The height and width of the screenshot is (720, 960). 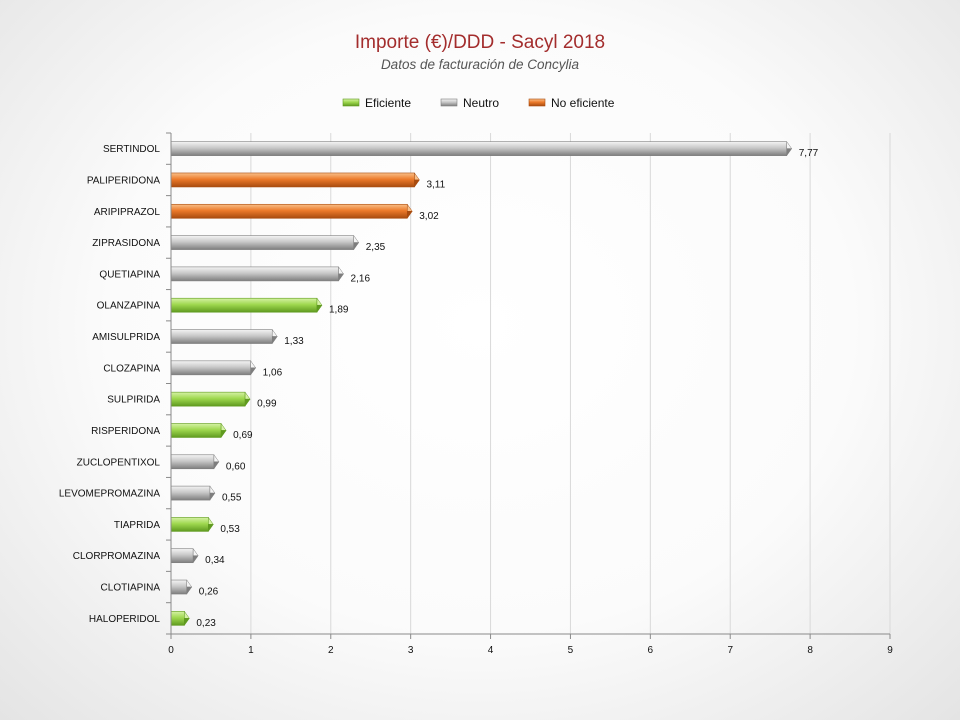 What do you see at coordinates (126, 337) in the screenshot?
I see `category-label: AMISULPRIDA` at bounding box center [126, 337].